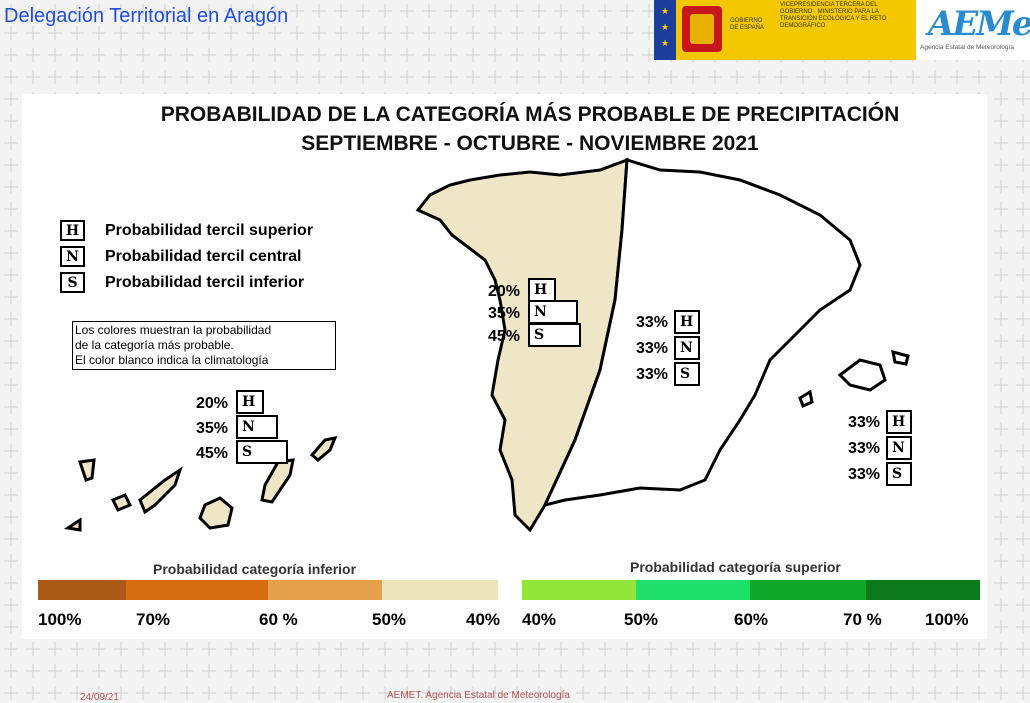 The image size is (1030, 703). What do you see at coordinates (900, 357) in the screenshot?
I see `baleares-menorca` at bounding box center [900, 357].